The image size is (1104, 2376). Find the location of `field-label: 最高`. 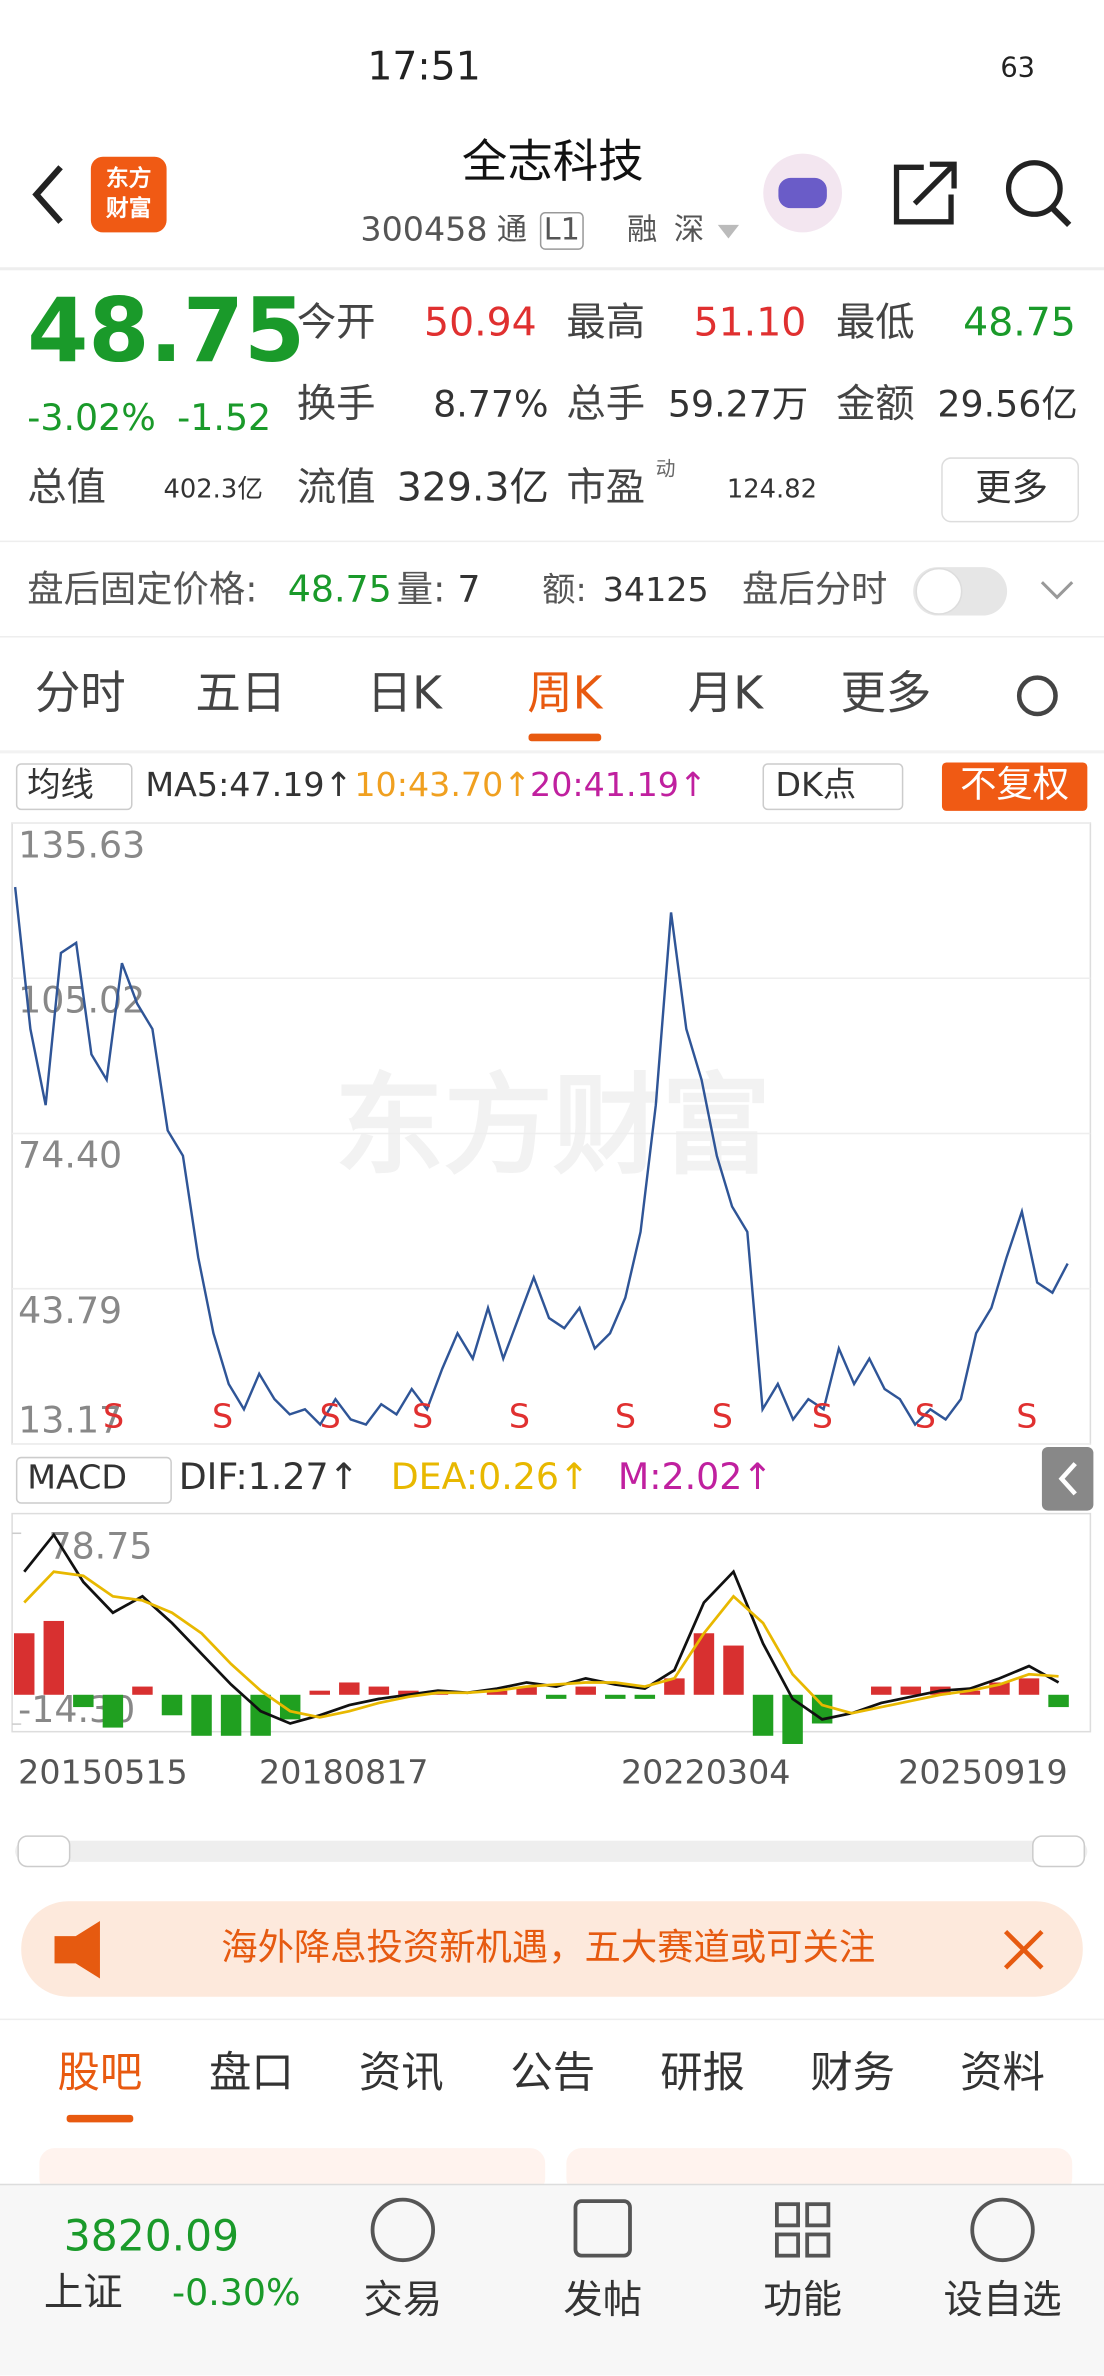

field-label: 最高 is located at coordinates (605, 322).